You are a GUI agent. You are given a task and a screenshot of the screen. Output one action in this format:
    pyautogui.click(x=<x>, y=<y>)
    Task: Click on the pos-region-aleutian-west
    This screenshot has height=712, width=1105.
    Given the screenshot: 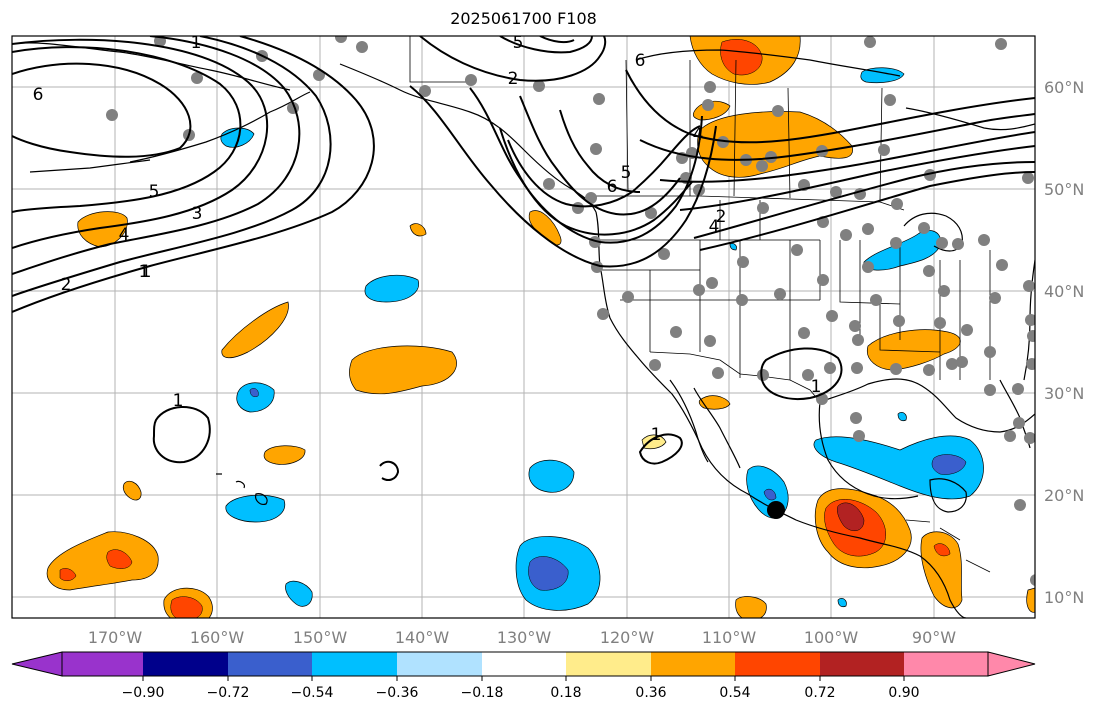 What is the action you would take?
    pyautogui.click(x=102, y=229)
    